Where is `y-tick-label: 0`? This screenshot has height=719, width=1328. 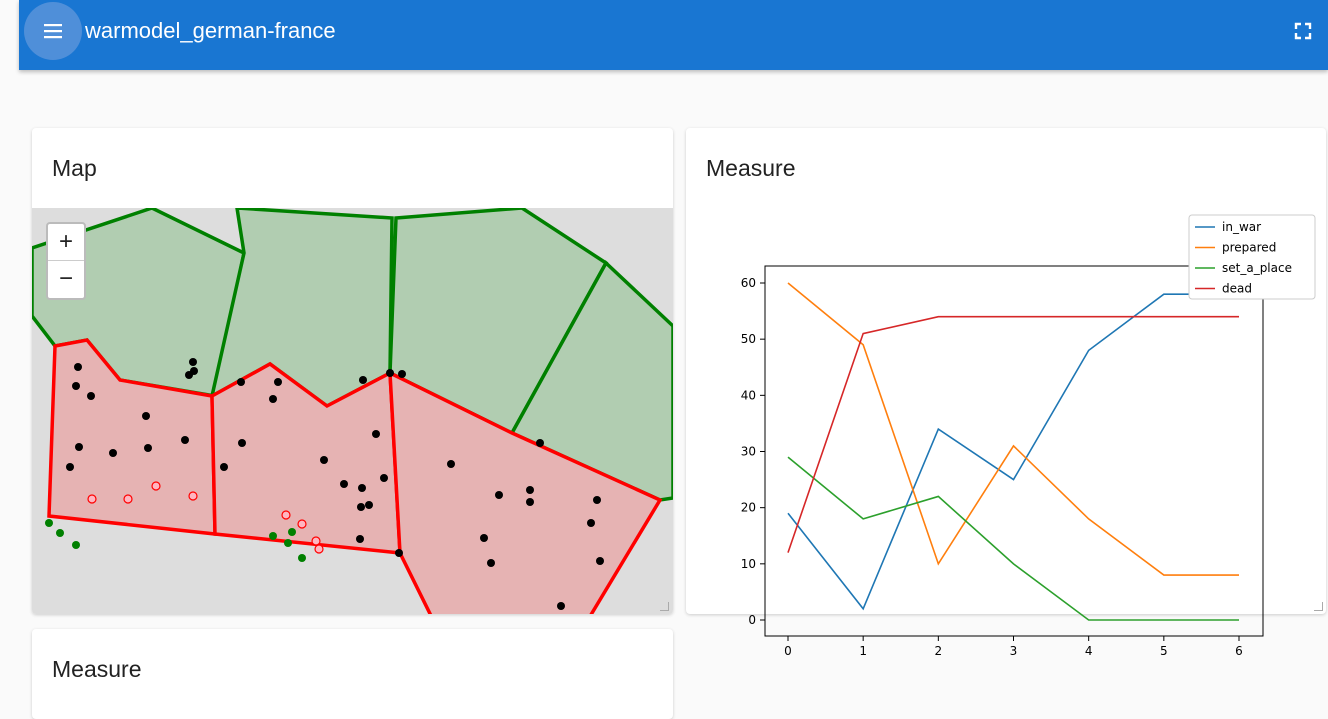
y-tick-label: 0 is located at coordinates (752, 620).